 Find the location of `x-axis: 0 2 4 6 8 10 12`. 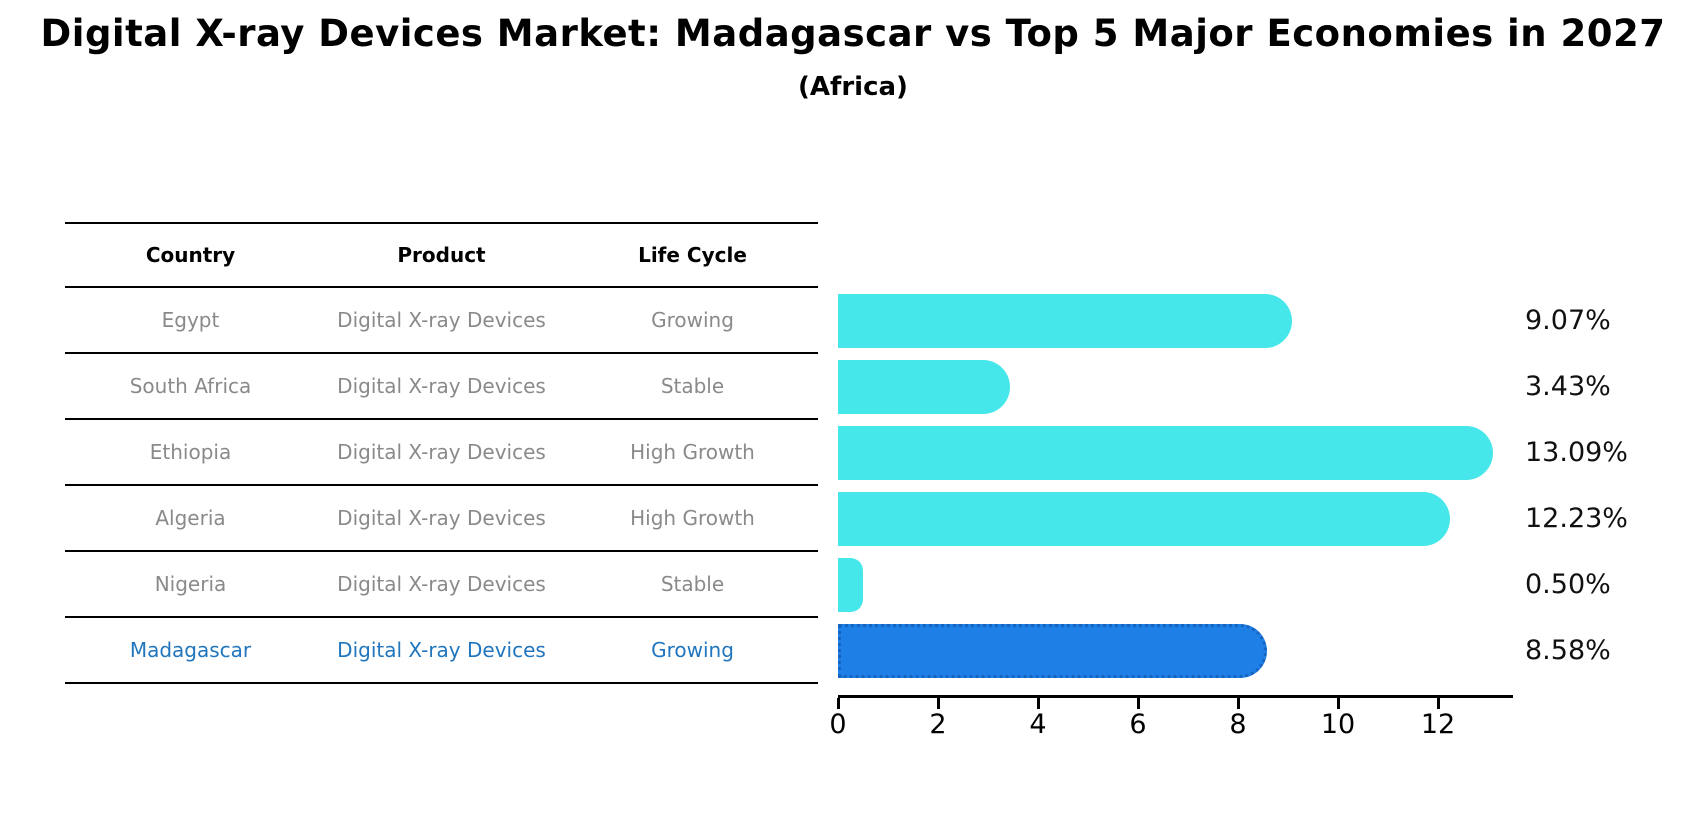

x-axis: 0 2 4 6 8 10 12 is located at coordinates (1213, 725).